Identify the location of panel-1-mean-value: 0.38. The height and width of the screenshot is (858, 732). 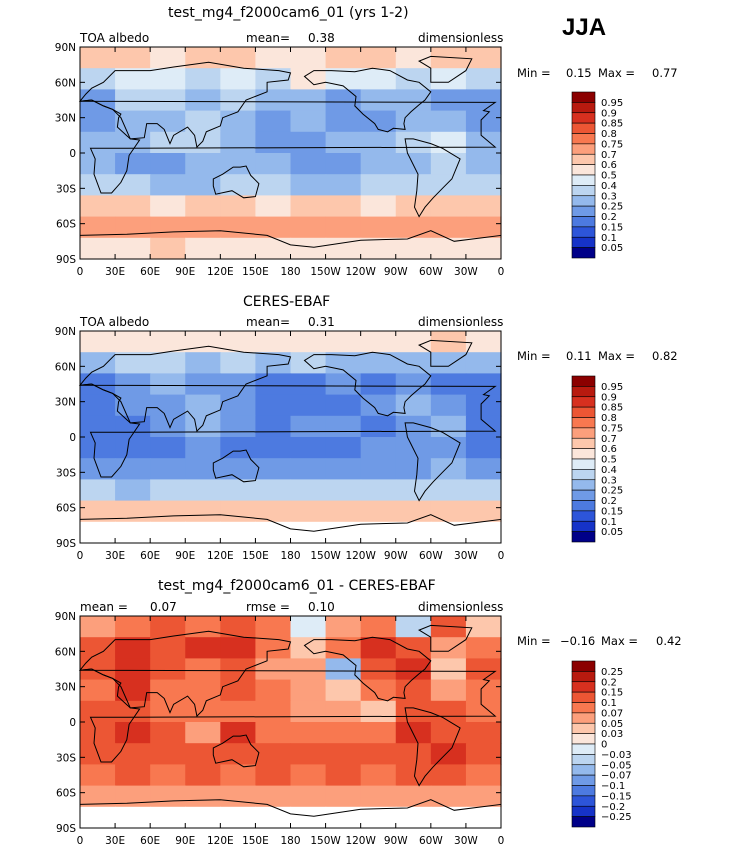
(321, 38).